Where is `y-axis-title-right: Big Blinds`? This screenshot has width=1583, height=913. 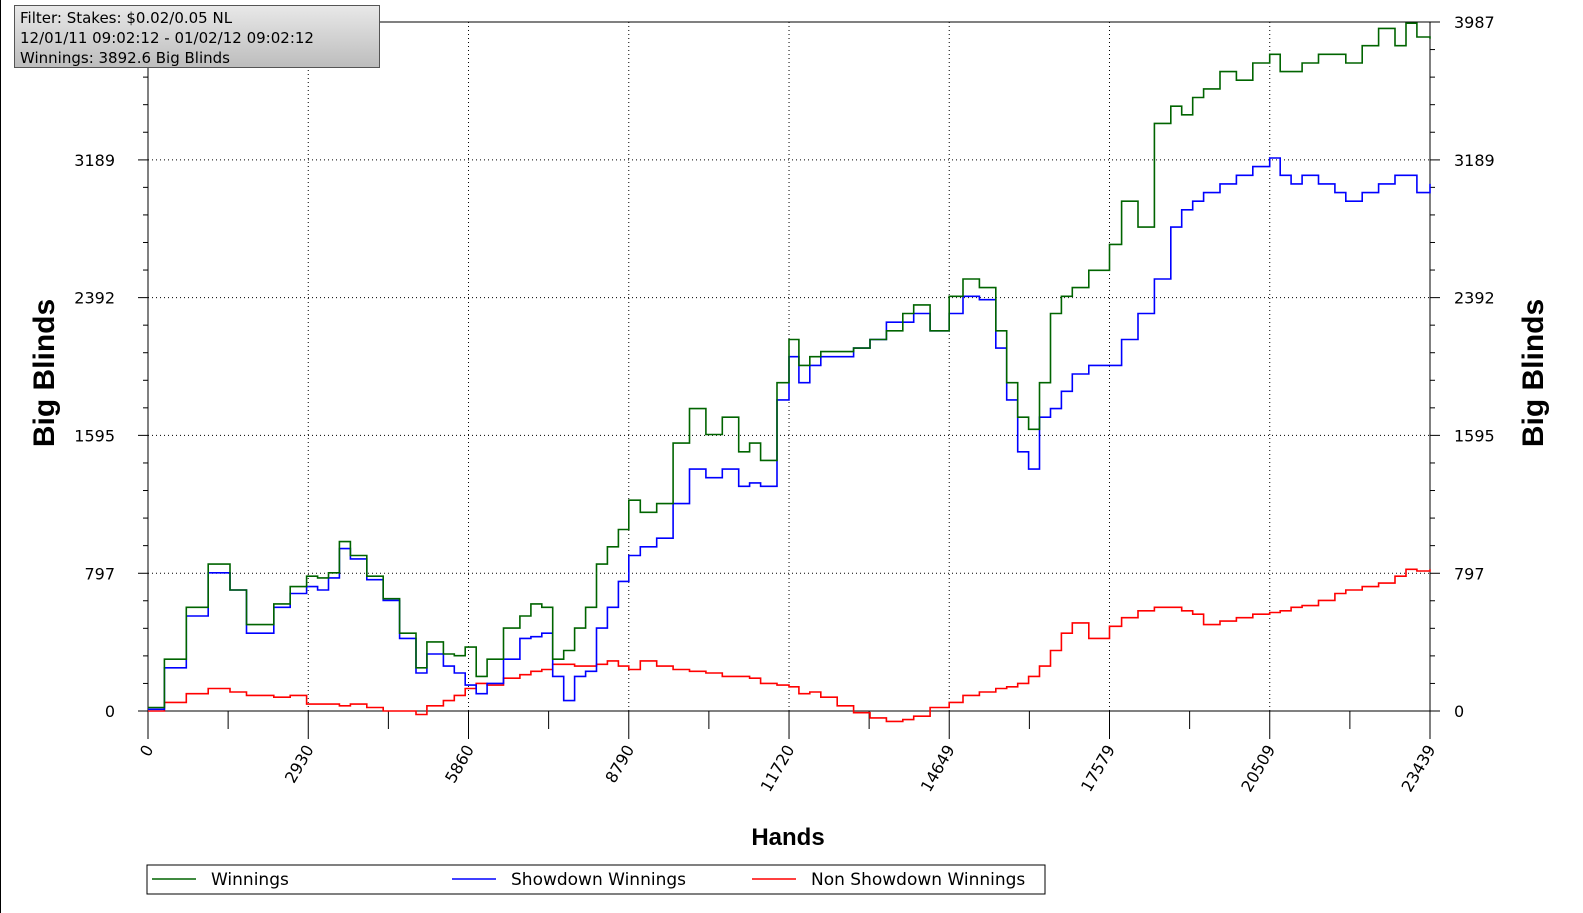 y-axis-title-right: Big Blinds is located at coordinates (1533, 373).